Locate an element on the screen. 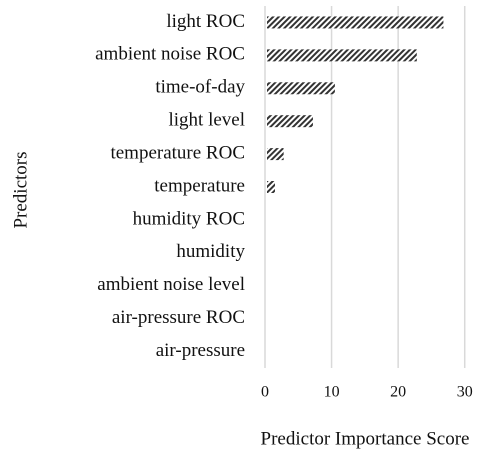 This screenshot has height=460, width=500. y-tick-label: time-of-day is located at coordinates (200, 87).